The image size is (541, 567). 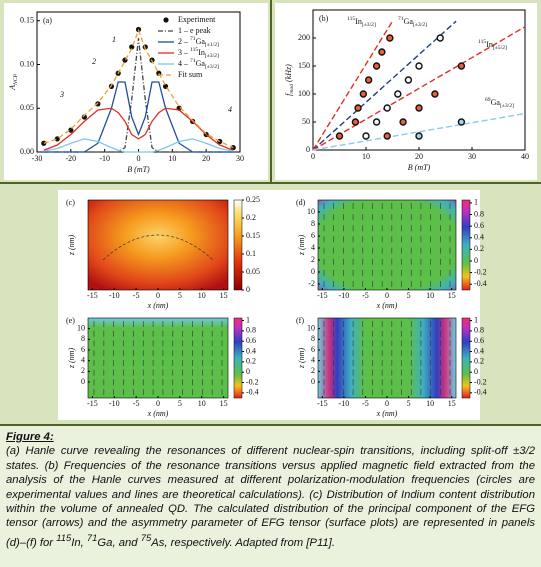 I want to click on text-part: Experiment, so click(x=197, y=19).